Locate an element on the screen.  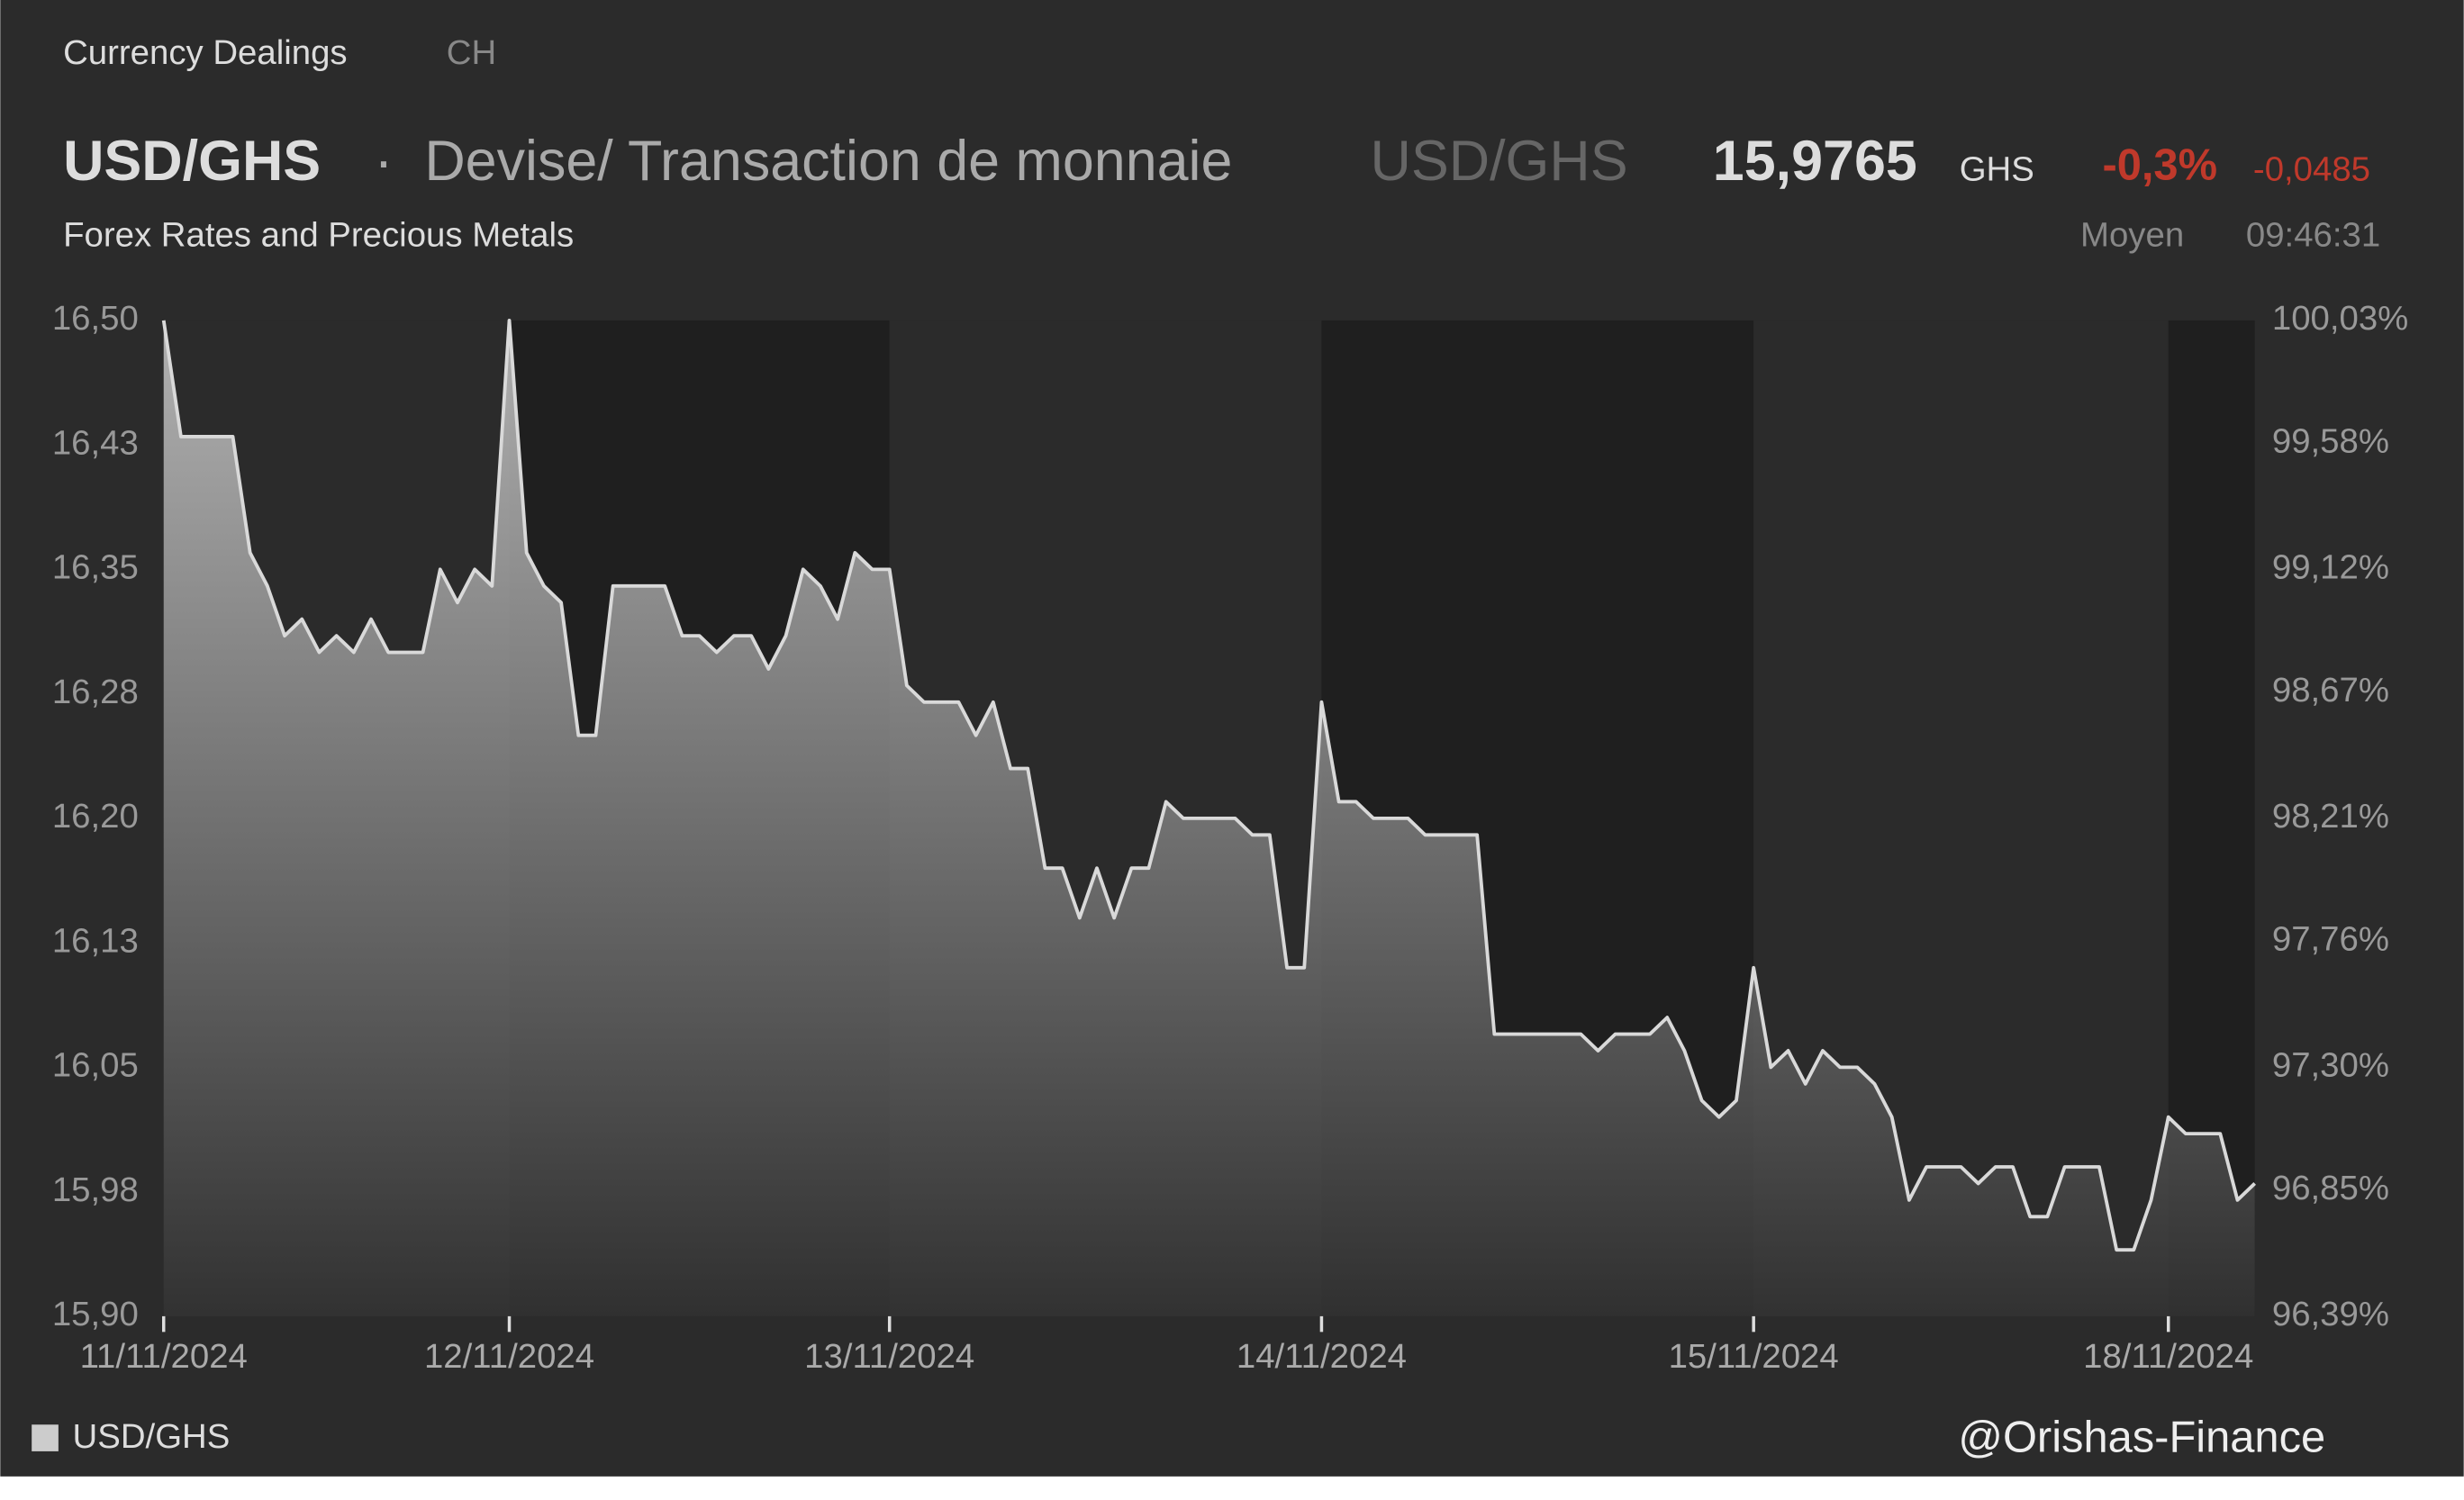
y2-tick-label: 100,03% is located at coordinates (2340, 319).